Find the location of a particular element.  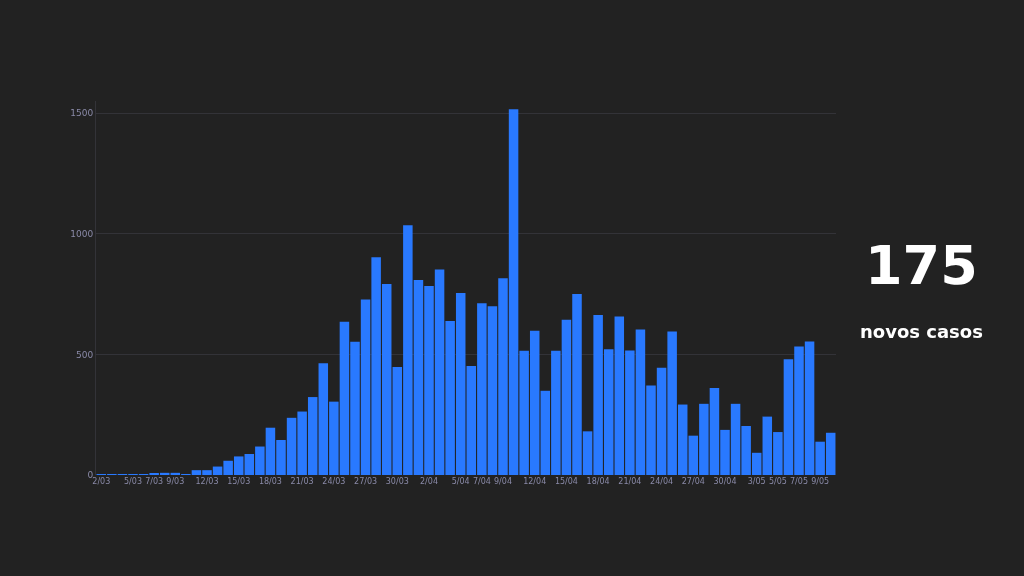

x-tick-label: 2/03 is located at coordinates (101, 481).